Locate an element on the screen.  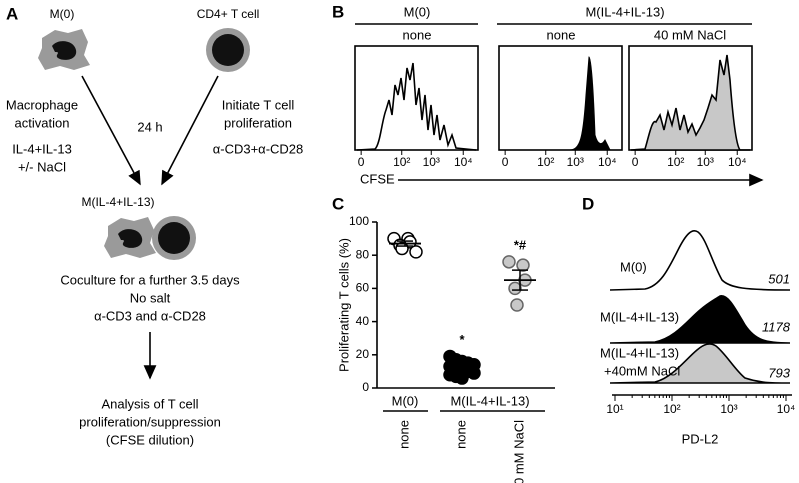
label: CD4+ T cell is located at coordinates (228, 14).